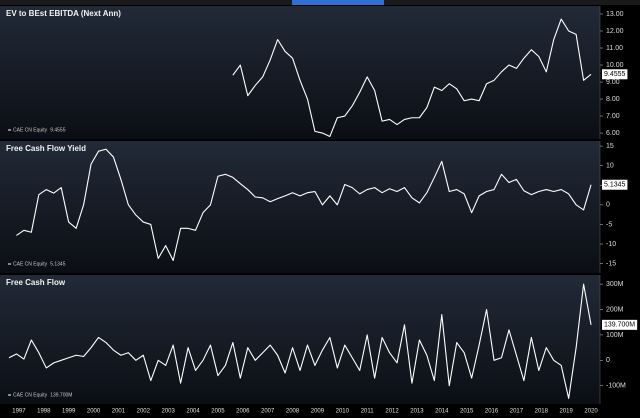  What do you see at coordinates (591, 412) in the screenshot?
I see `x-tick-label: 2020` at bounding box center [591, 412].